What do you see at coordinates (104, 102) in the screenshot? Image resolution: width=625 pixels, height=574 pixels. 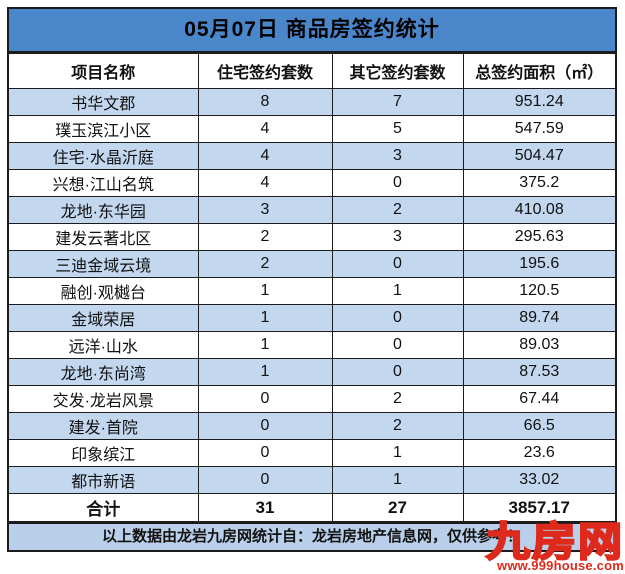 I see `cell-project-name: 书华文郡` at bounding box center [104, 102].